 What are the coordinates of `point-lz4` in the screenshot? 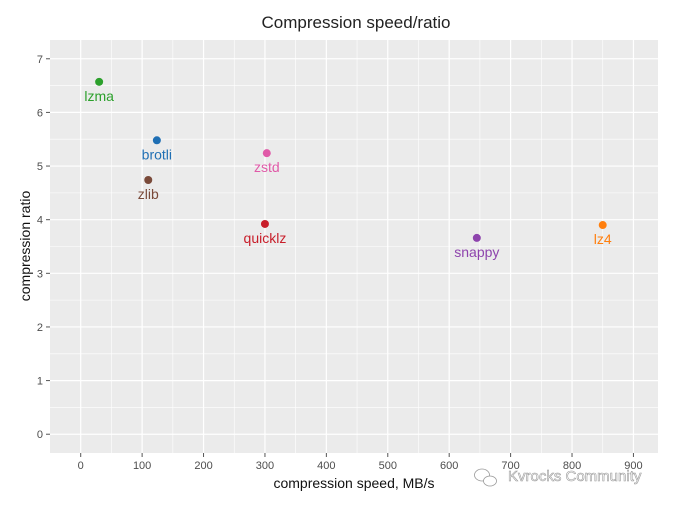 It's located at (602, 225).